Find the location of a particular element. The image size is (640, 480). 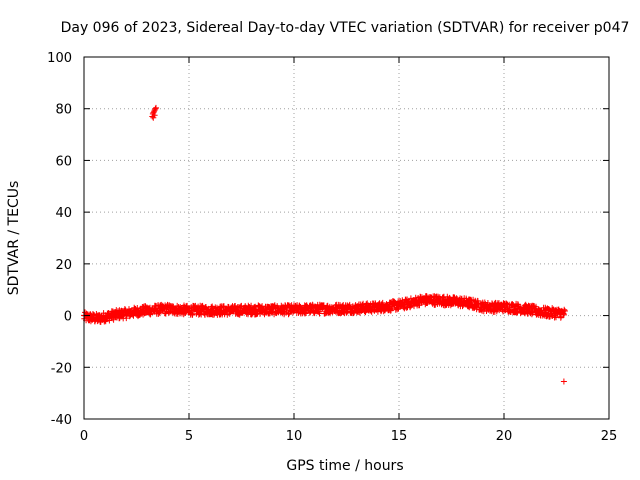

x-axis-label: GPS time / hours is located at coordinates (344, 466).